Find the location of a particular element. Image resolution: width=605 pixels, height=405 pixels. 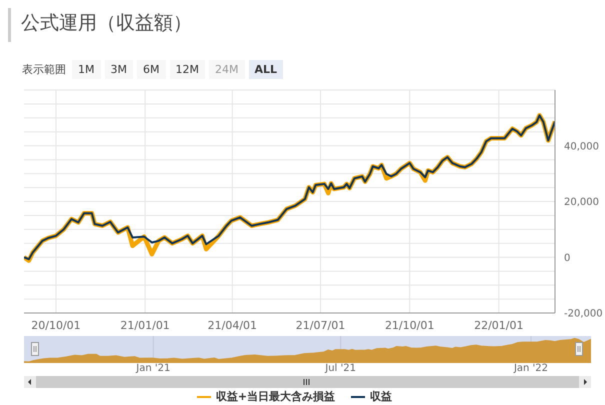

text: 6M is located at coordinates (151, 69).